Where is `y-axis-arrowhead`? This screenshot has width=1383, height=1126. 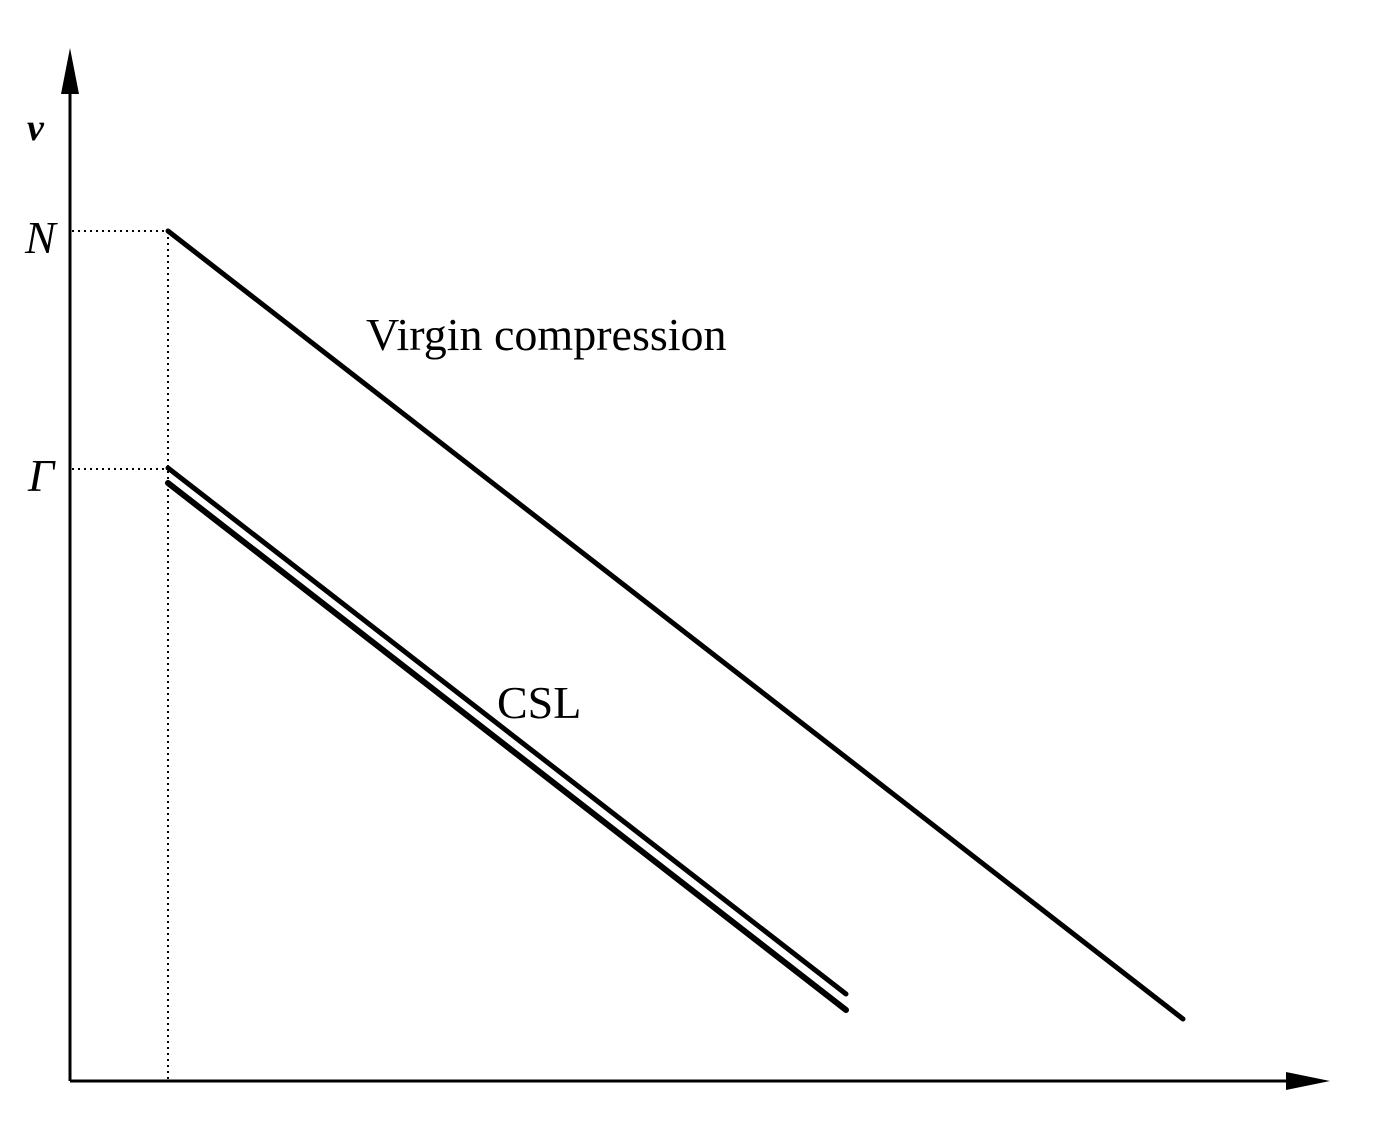
y-axis-arrowhead is located at coordinates (70, 71).